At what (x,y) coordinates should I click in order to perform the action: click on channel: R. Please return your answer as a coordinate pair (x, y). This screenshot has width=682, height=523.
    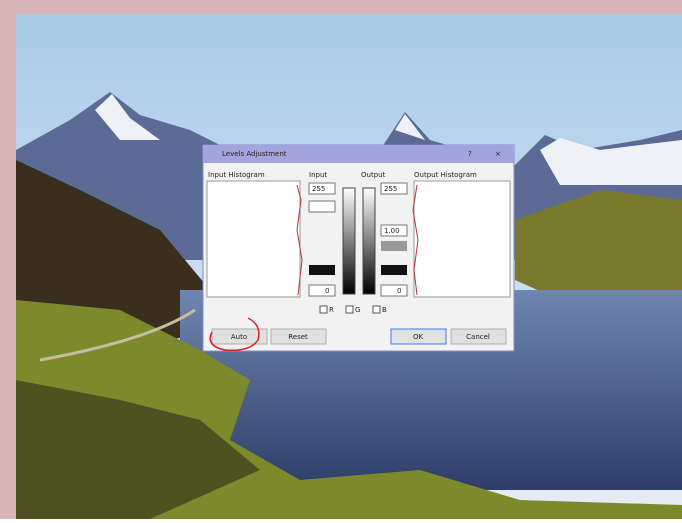
    Looking at the image, I should click on (331, 310).